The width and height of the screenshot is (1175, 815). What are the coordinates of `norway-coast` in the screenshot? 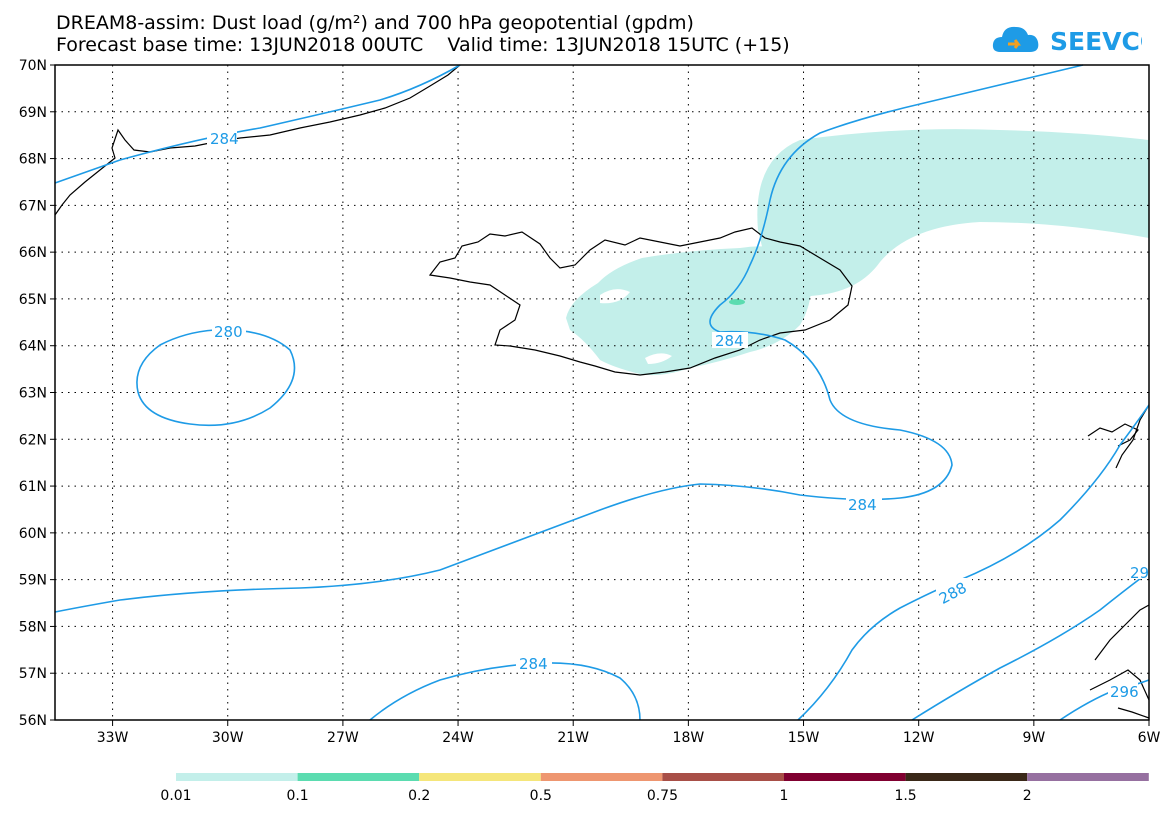 It's located at (1132, 436).